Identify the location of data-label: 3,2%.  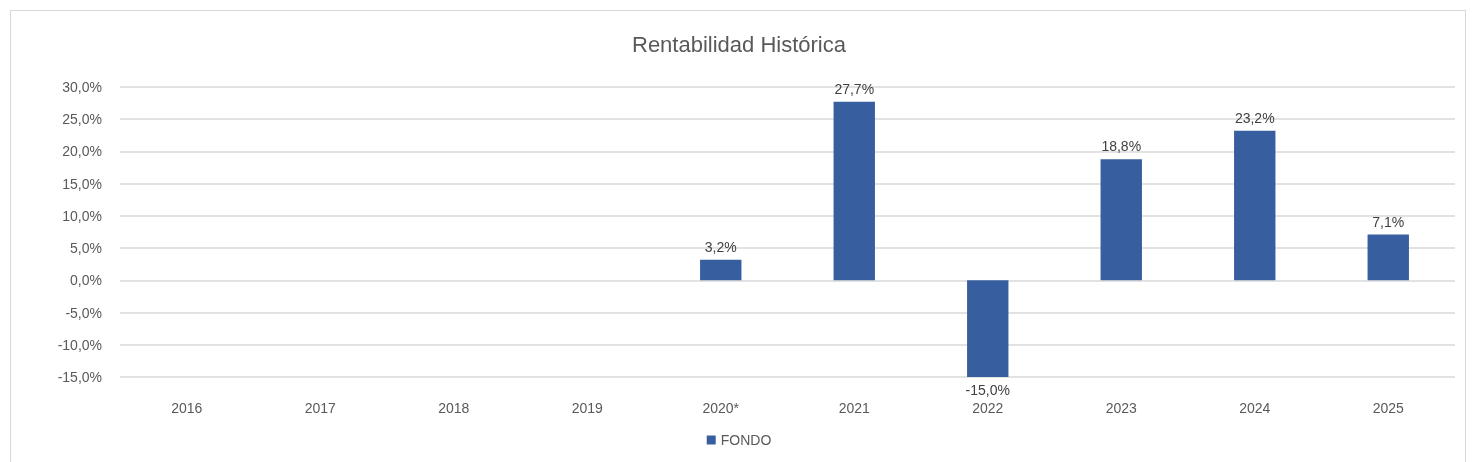
(720, 246).